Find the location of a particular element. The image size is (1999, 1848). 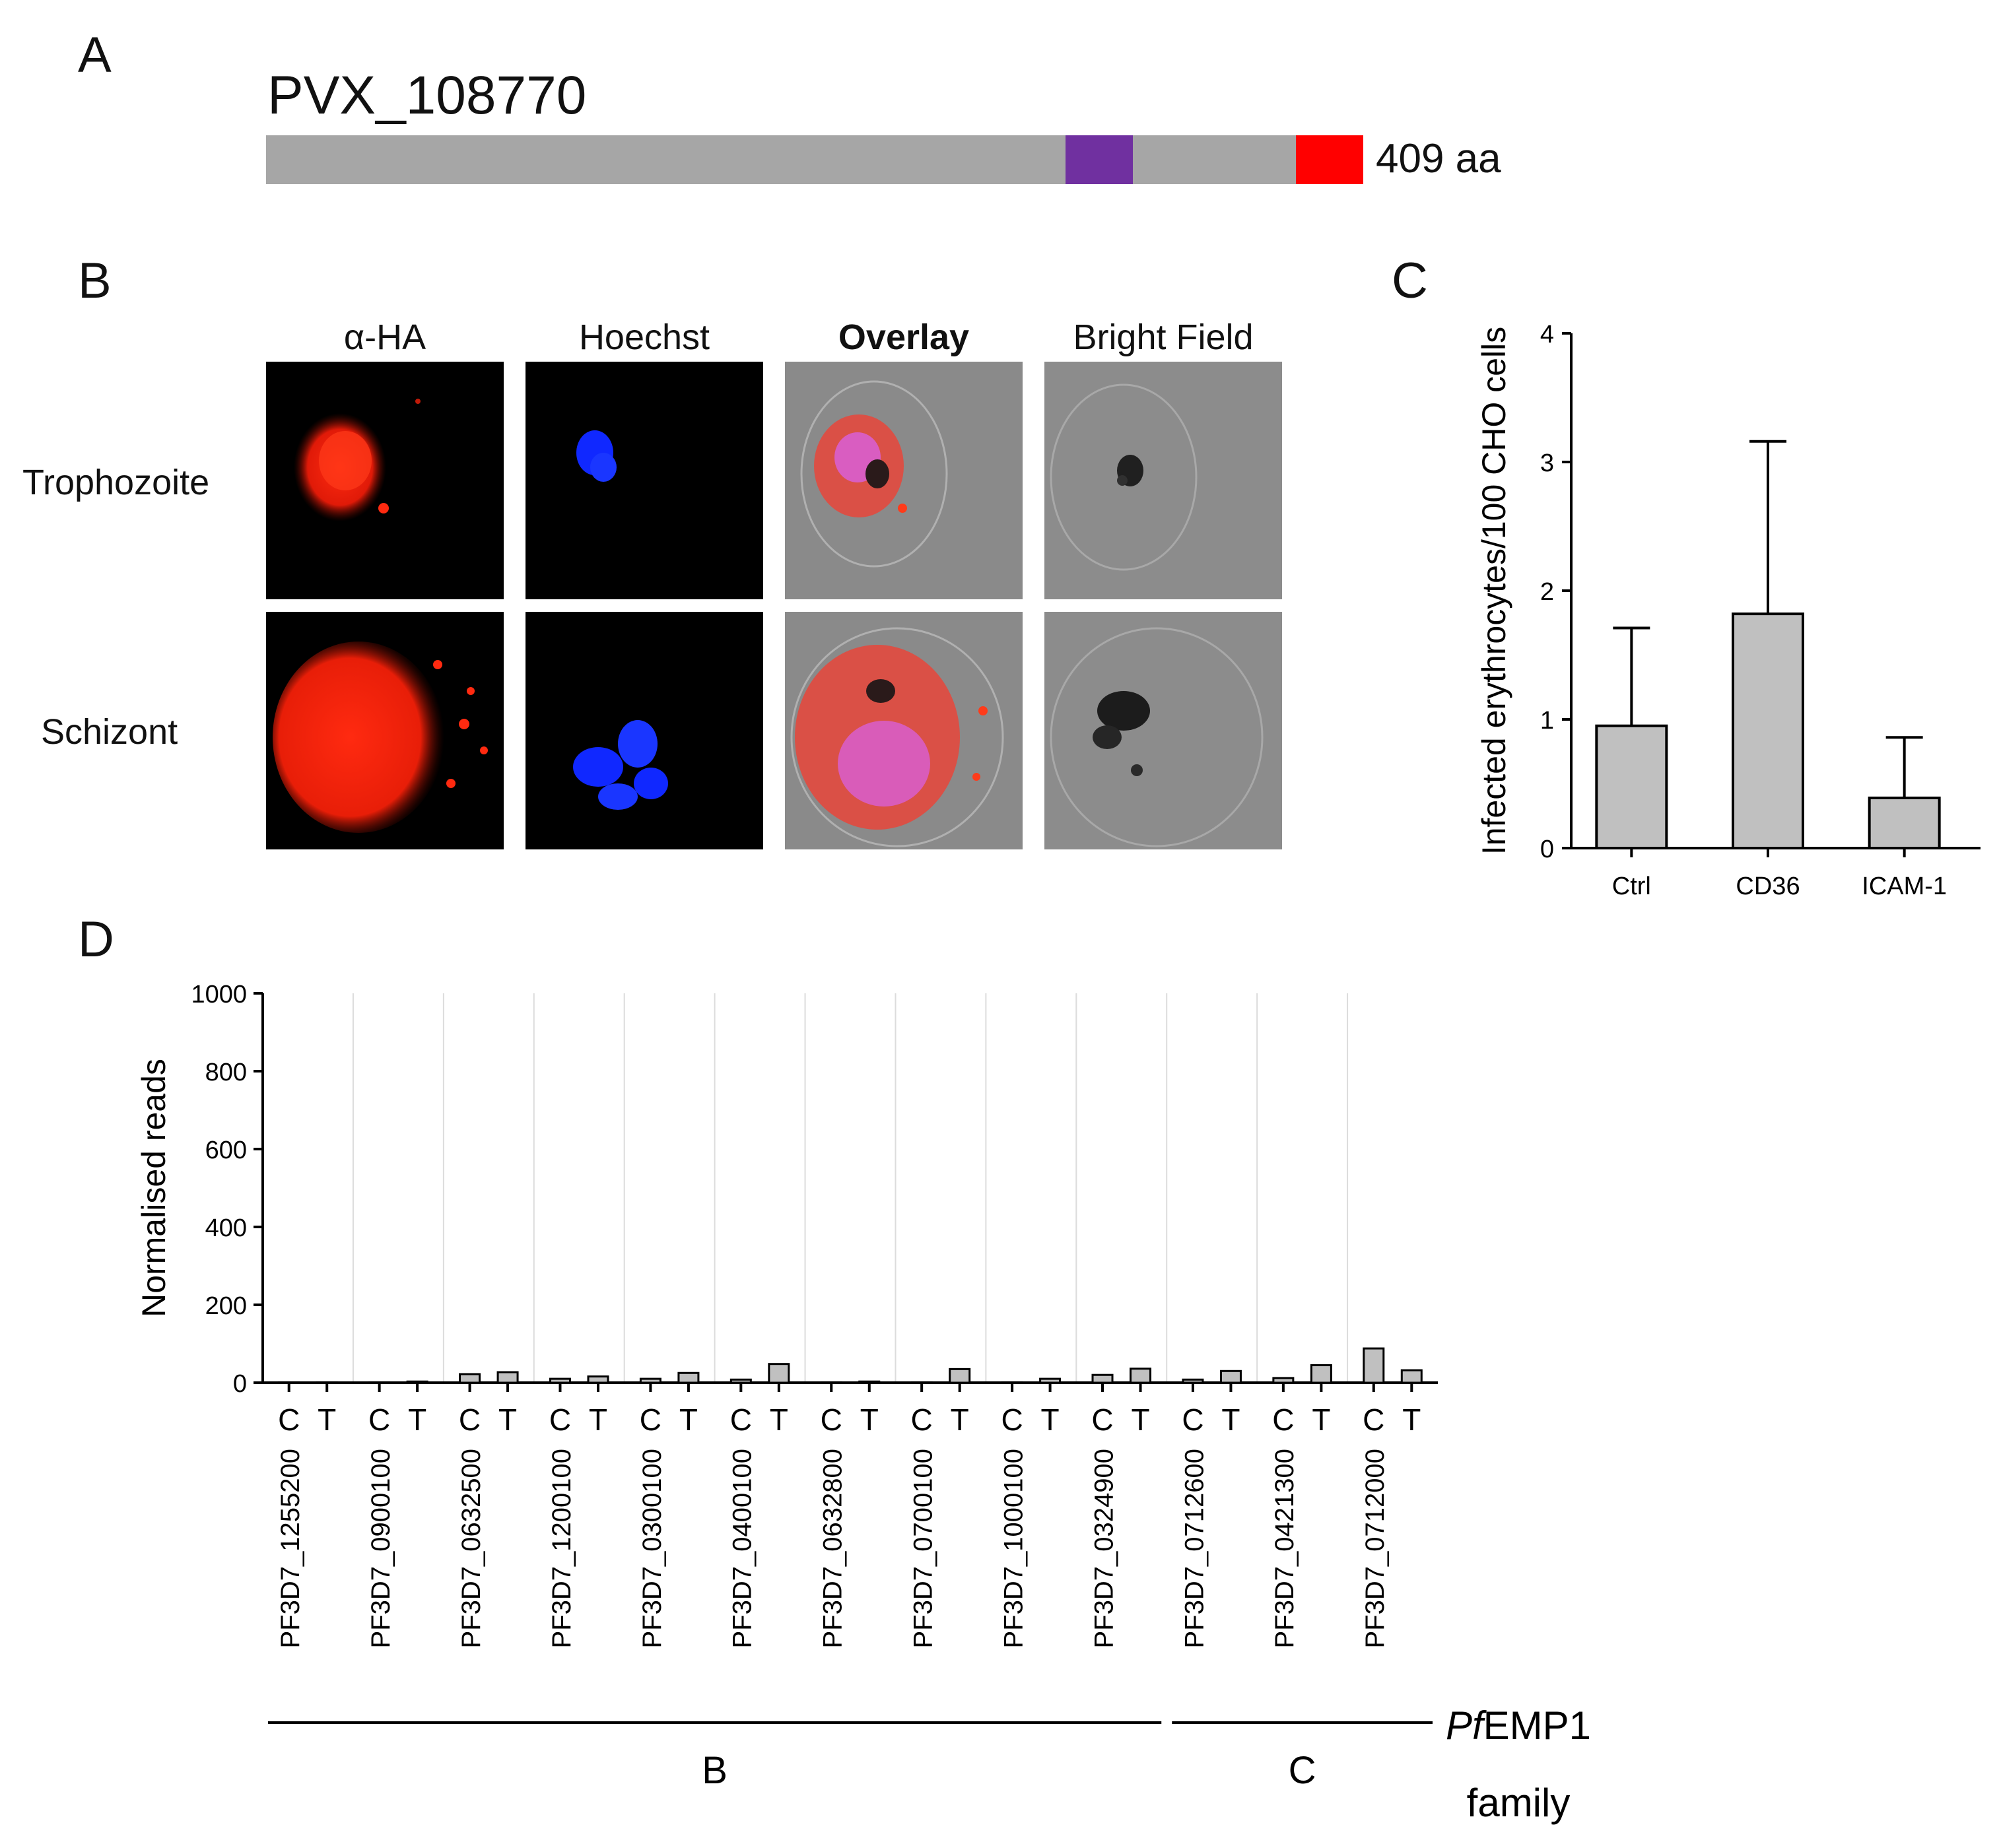

panel-letter-a: A is located at coordinates (95, 55).